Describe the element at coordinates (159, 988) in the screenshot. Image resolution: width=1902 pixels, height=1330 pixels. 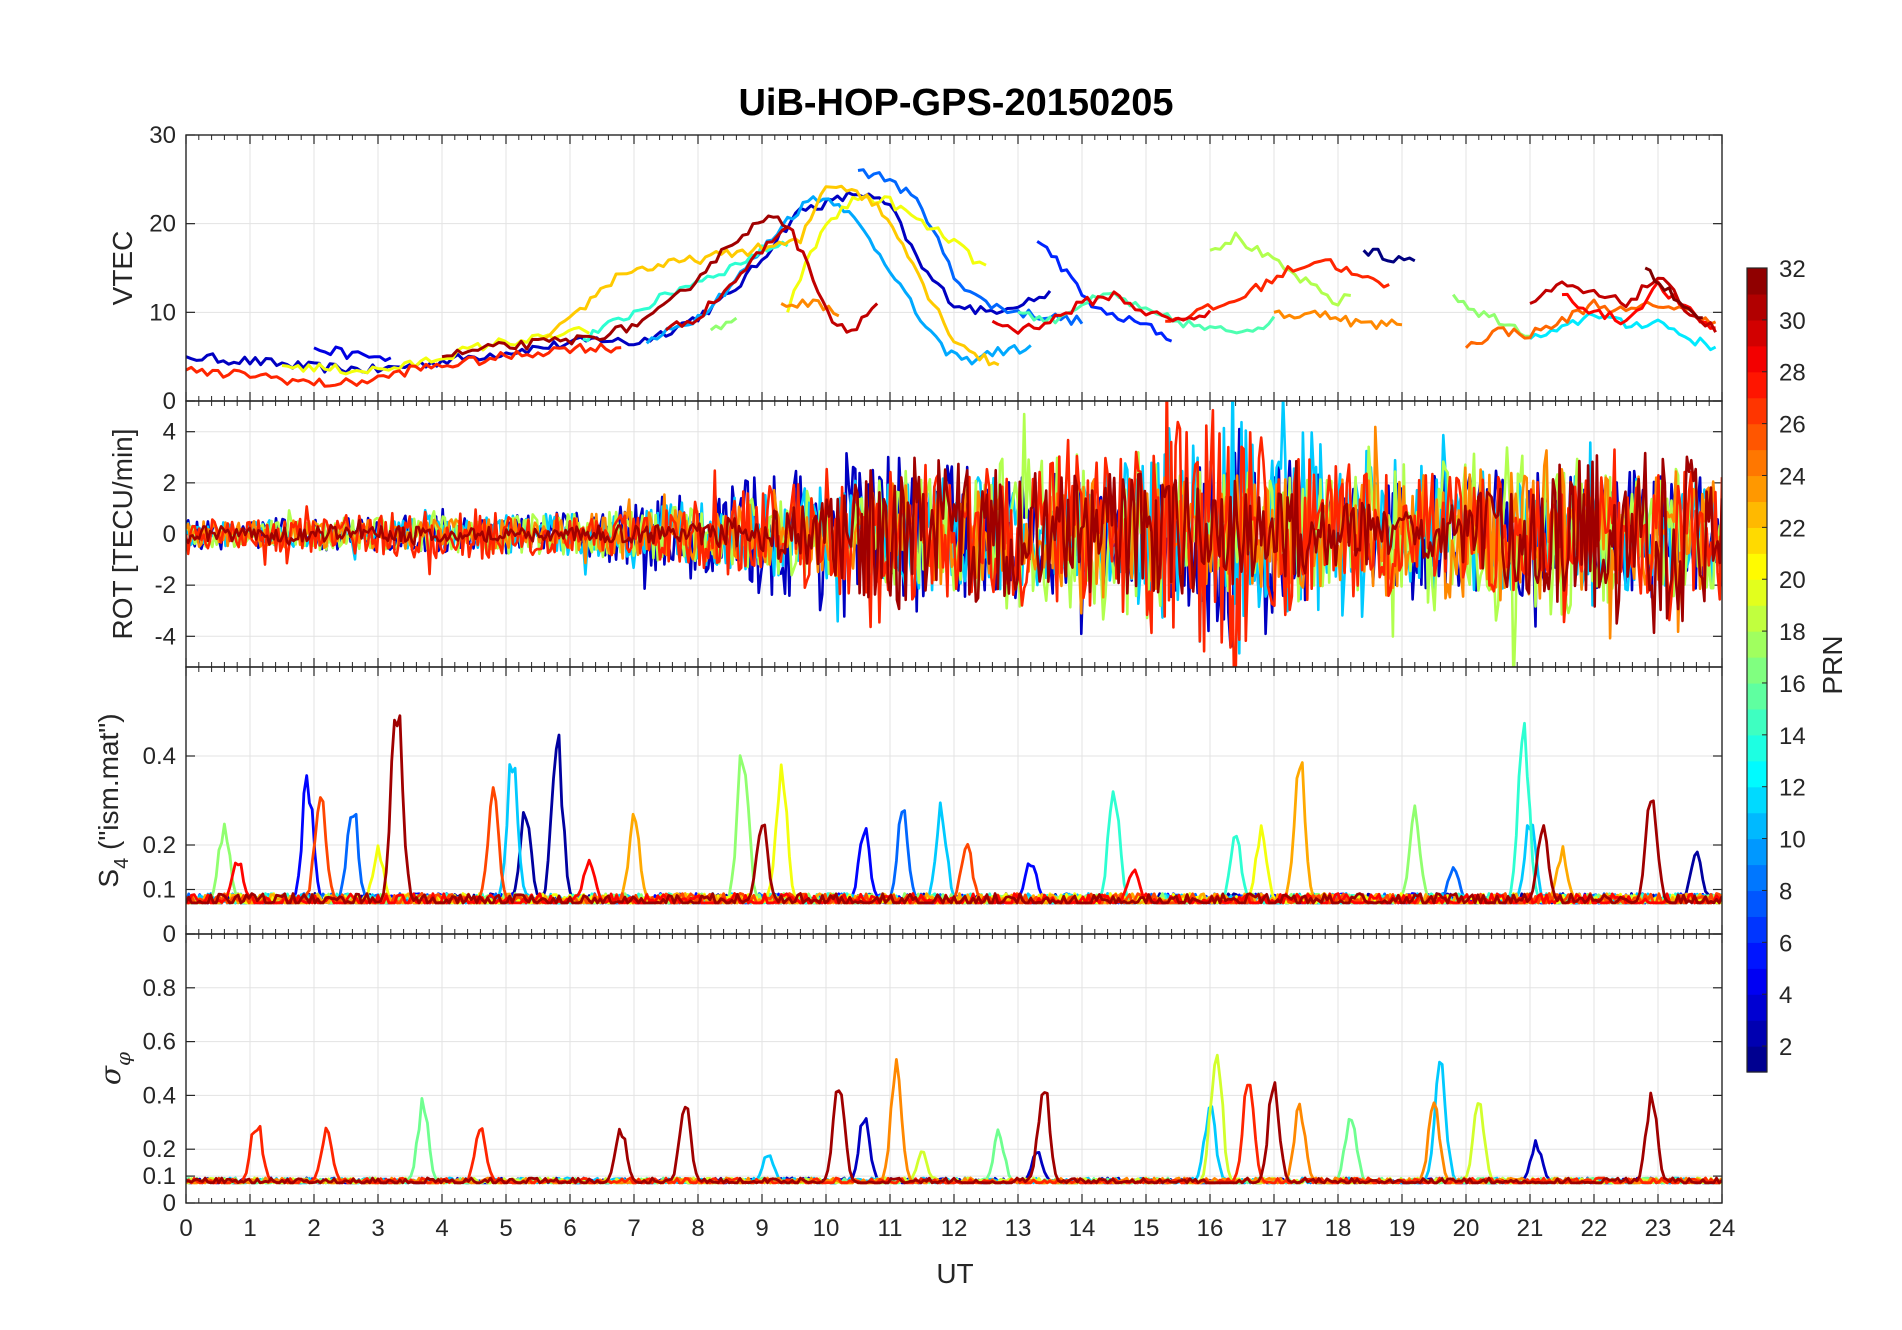
I see `y-tick-label: 0.8` at that location.